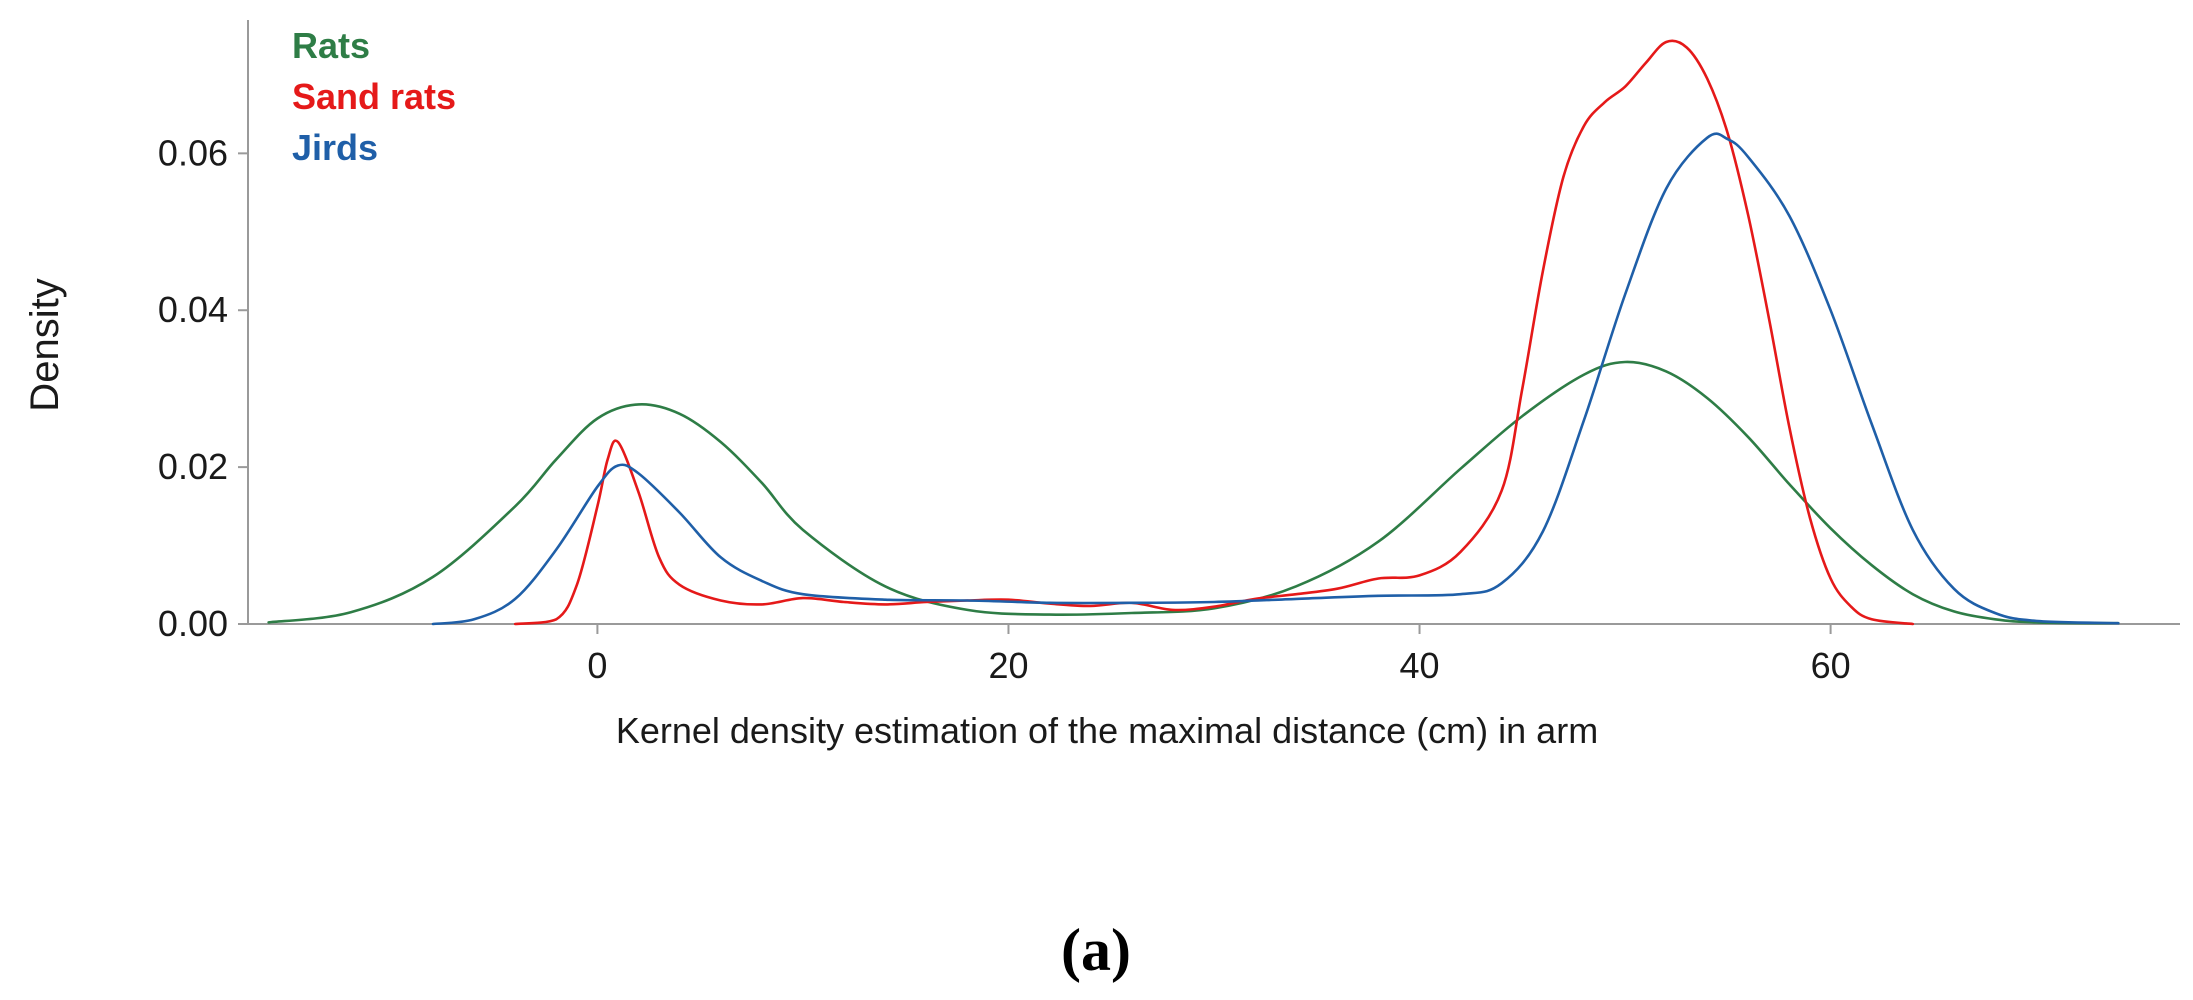 The height and width of the screenshot is (1000, 2193). What do you see at coordinates (193, 623) in the screenshot?
I see `y-tick-label: 0.00` at bounding box center [193, 623].